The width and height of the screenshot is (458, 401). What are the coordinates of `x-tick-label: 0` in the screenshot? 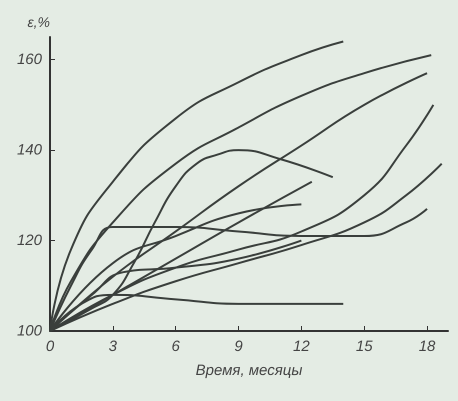 It's located at (50, 346).